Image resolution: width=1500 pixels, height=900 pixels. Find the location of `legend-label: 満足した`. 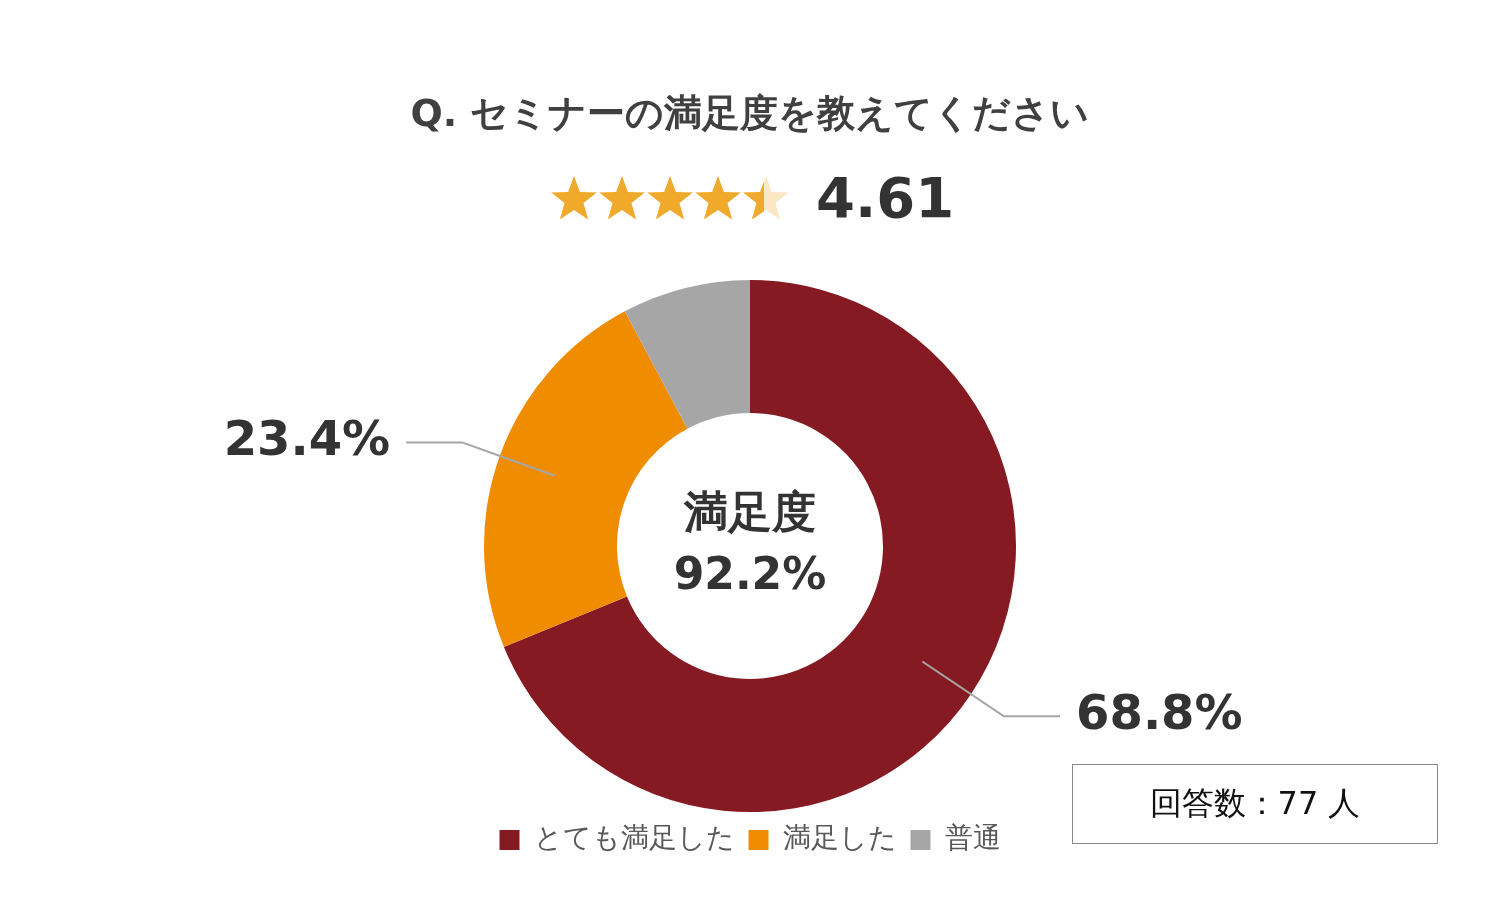

legend-label: 満足した is located at coordinates (839, 838).